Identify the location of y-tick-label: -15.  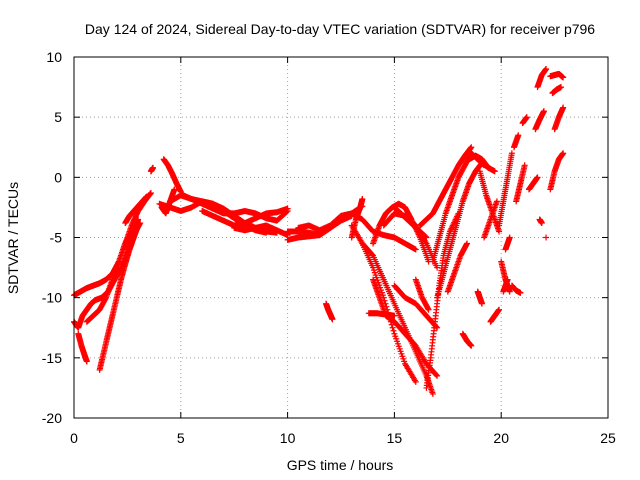
(52, 358).